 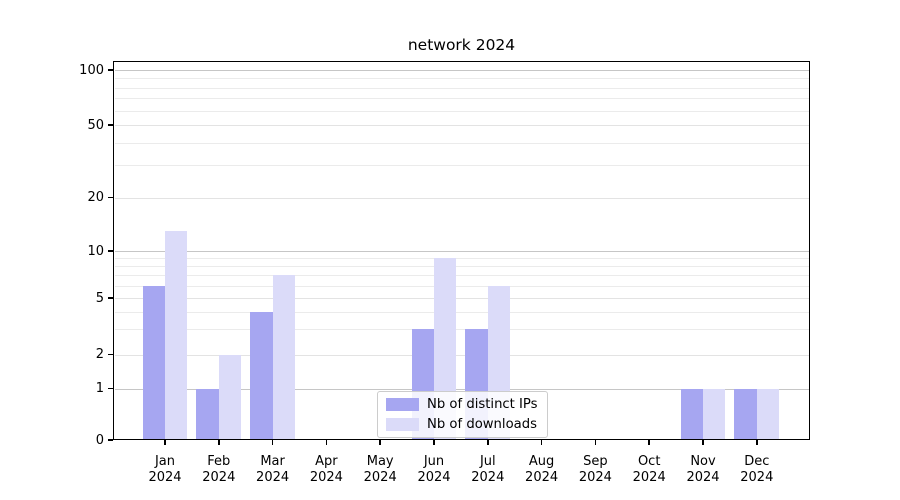 I want to click on x-tick-label: Nov 2024, so click(x=703, y=469).